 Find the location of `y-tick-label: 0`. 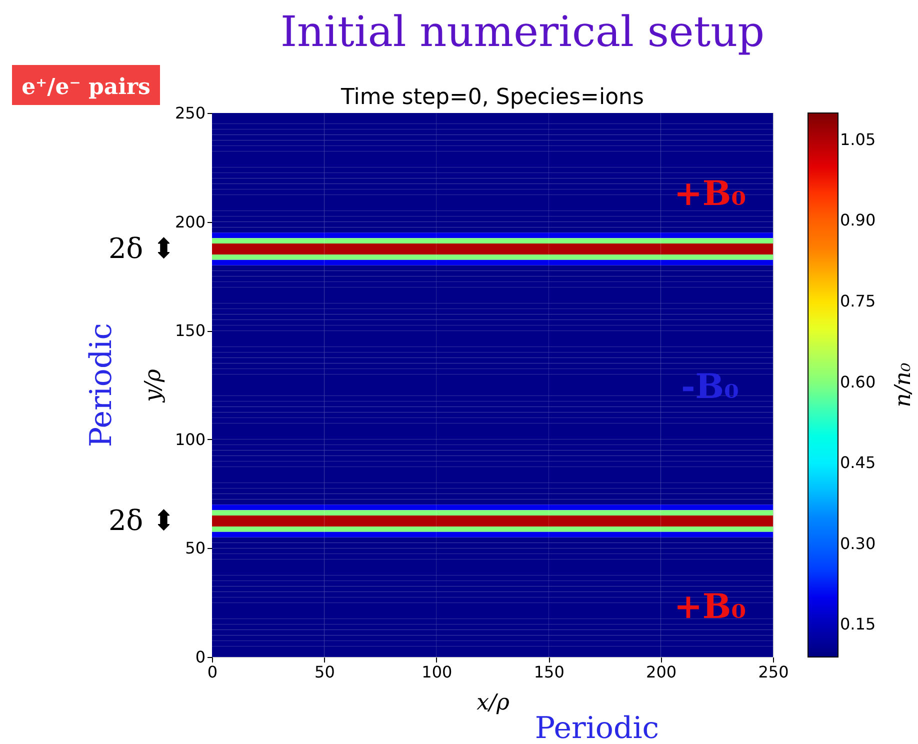

y-tick-label: 0 is located at coordinates (200, 657).